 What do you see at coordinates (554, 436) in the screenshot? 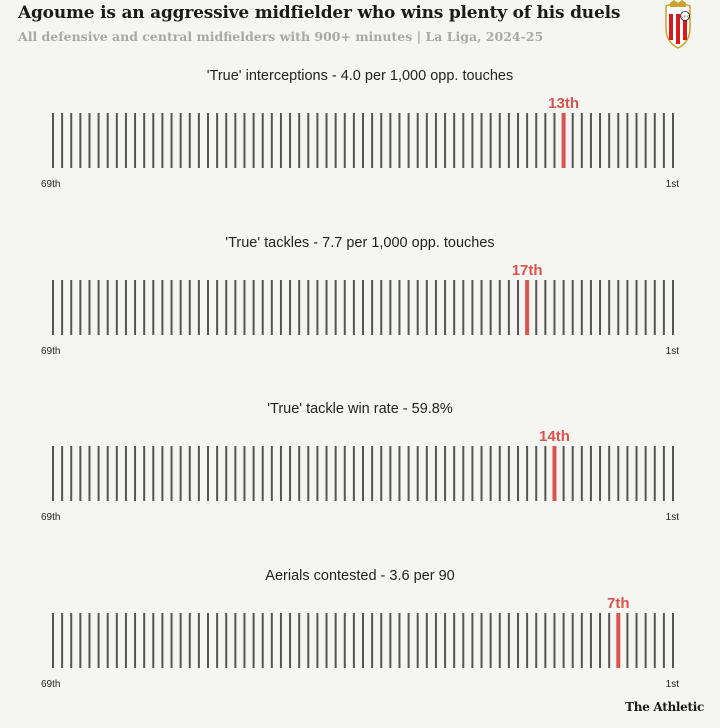
I see `rank-label: 14th` at bounding box center [554, 436].